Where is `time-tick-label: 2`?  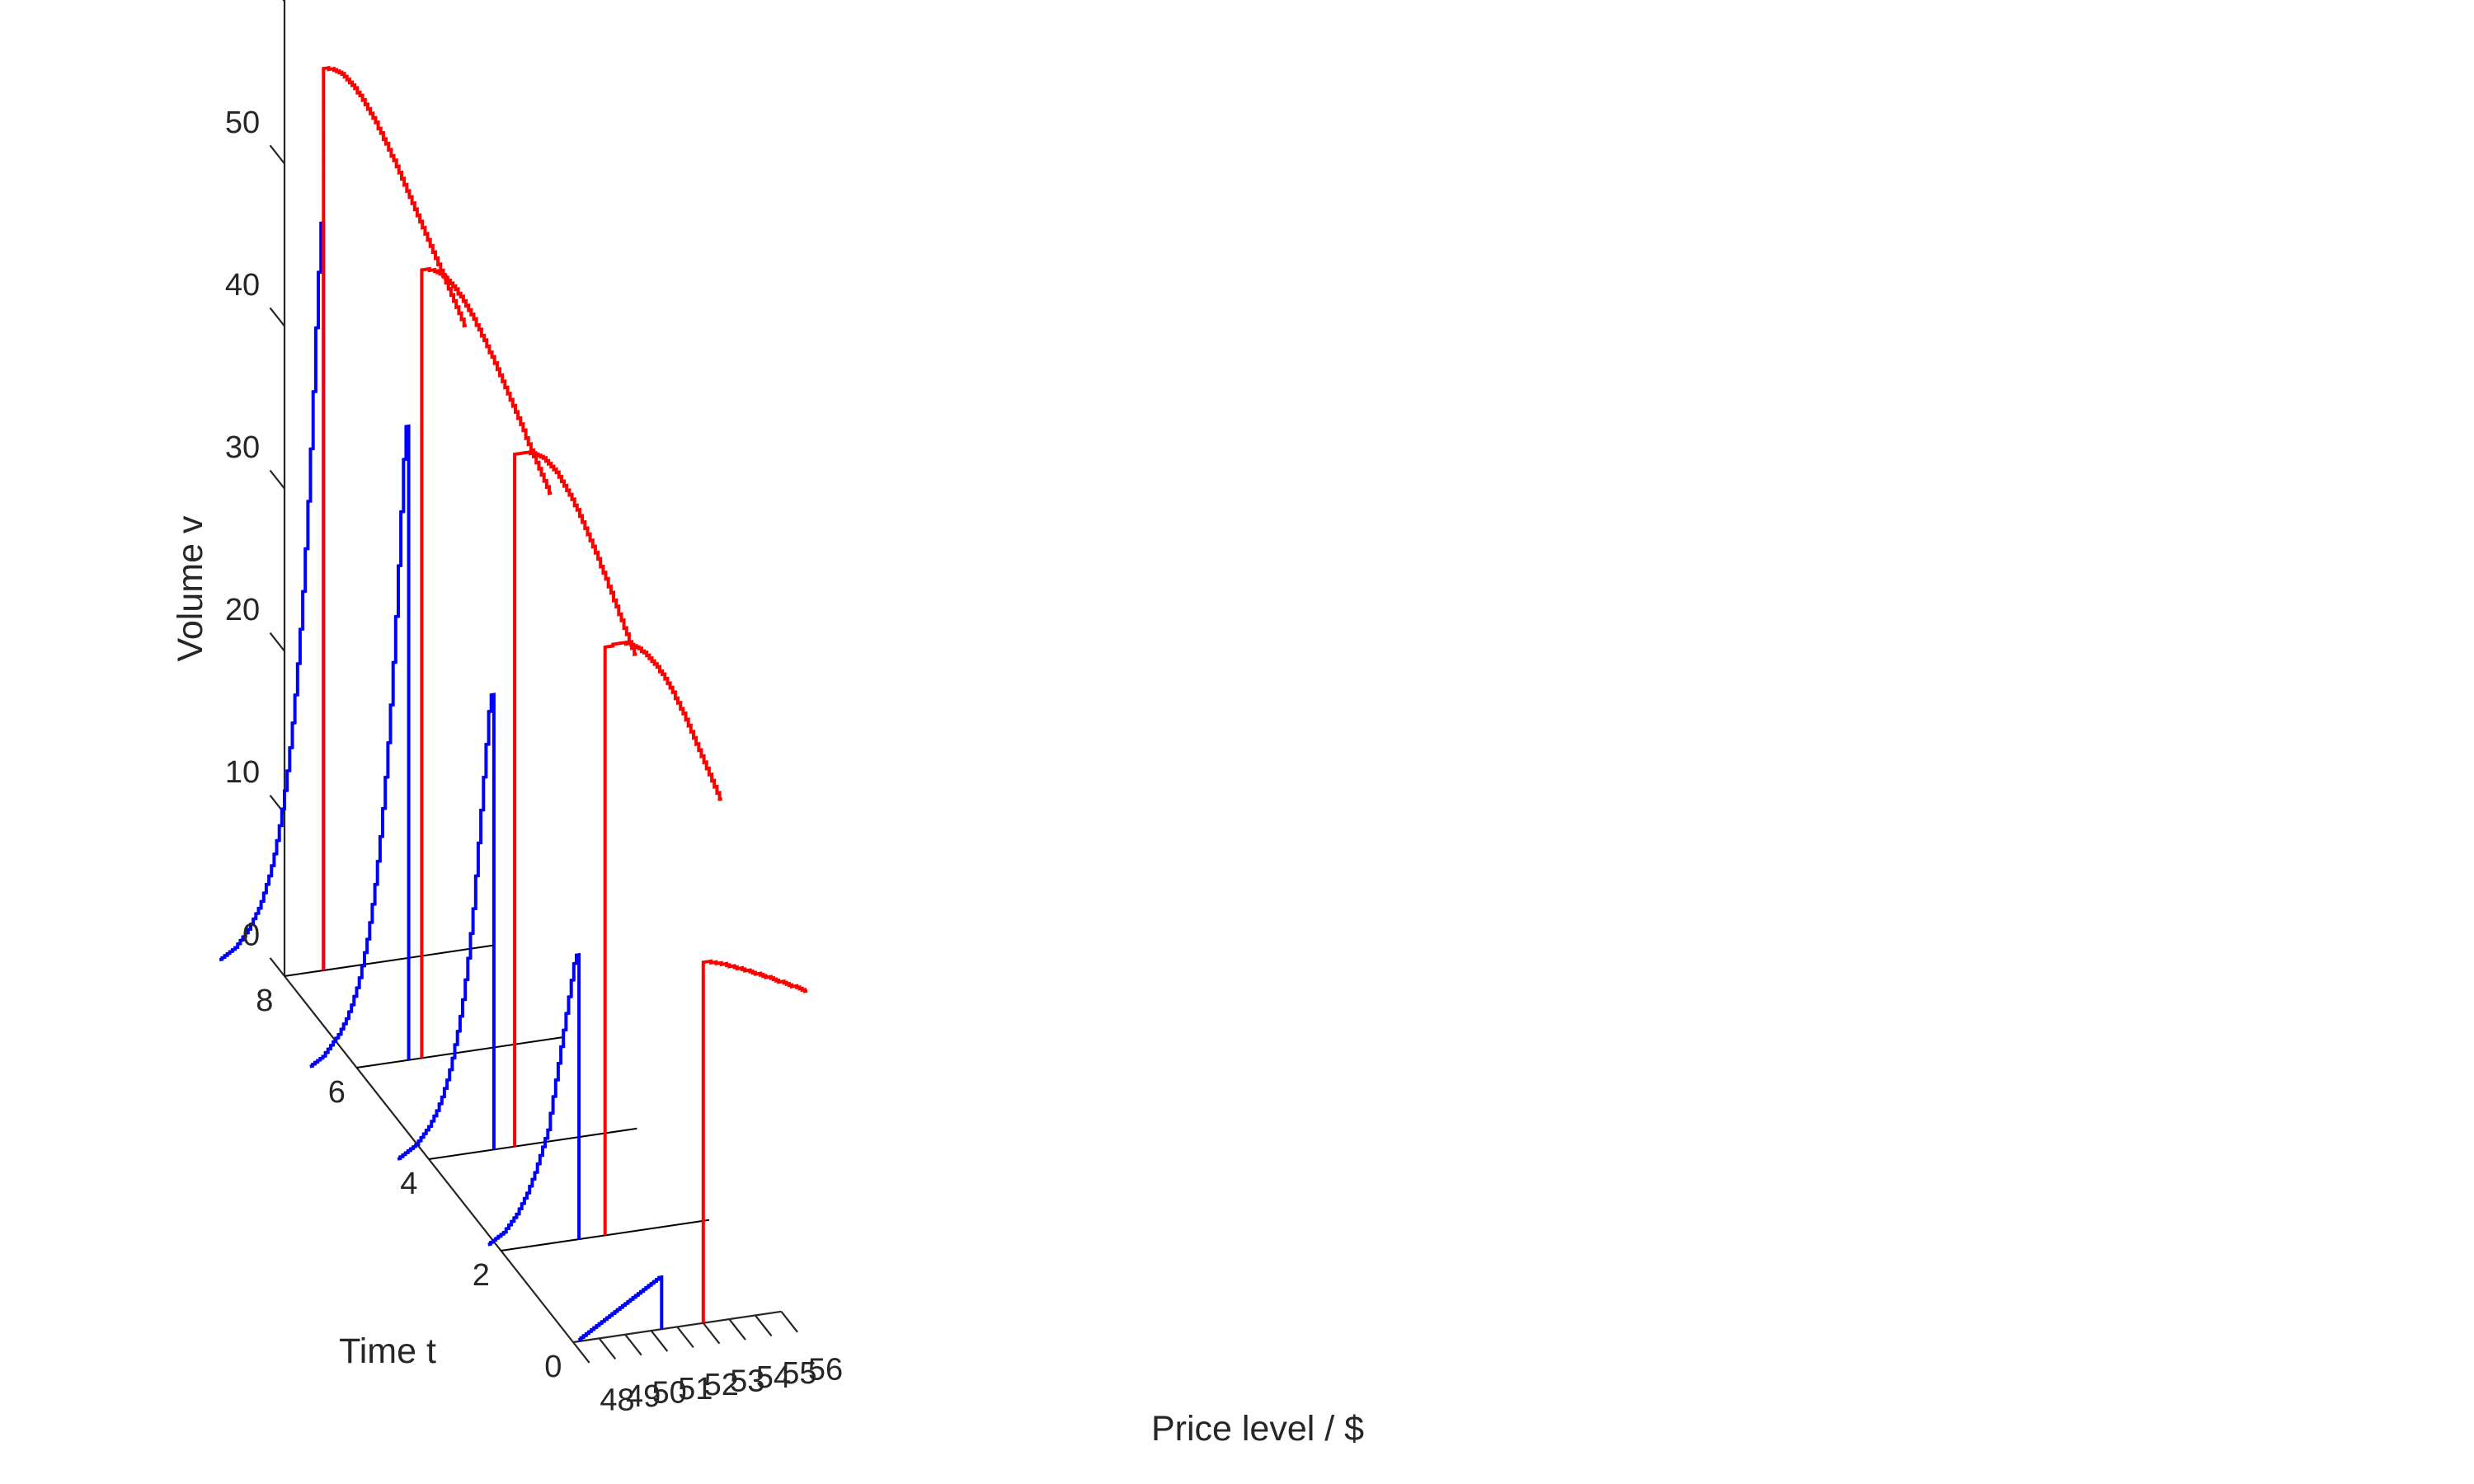 time-tick-label: 2 is located at coordinates (481, 1275).